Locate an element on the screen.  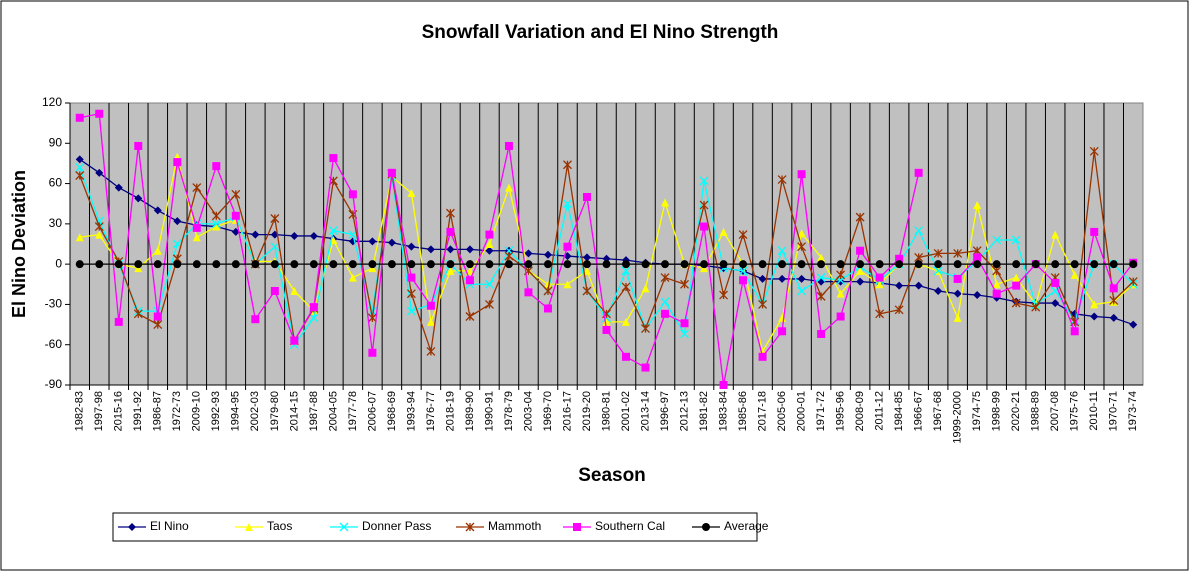
y-tick-label: 90 is located at coordinates (56, 142).